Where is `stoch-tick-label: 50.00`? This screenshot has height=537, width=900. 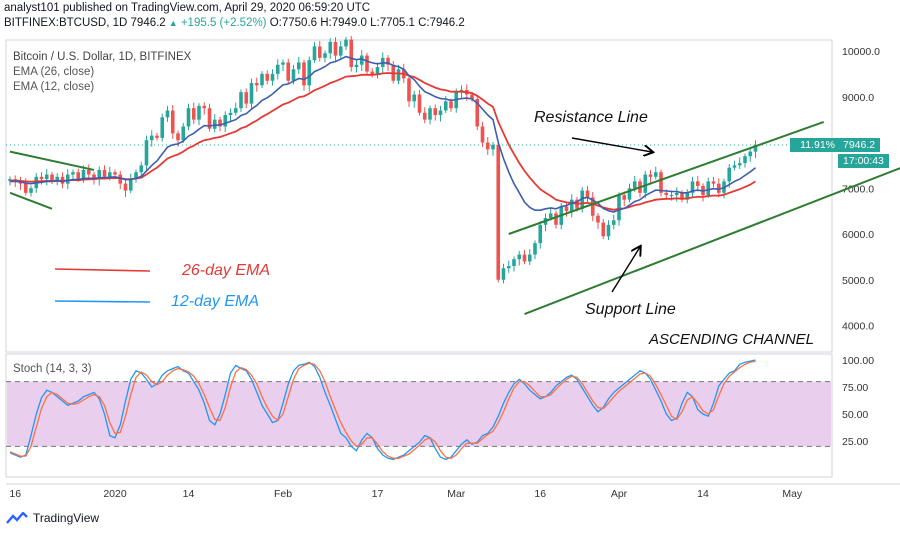 stoch-tick-label: 50.00 is located at coordinates (855, 415).